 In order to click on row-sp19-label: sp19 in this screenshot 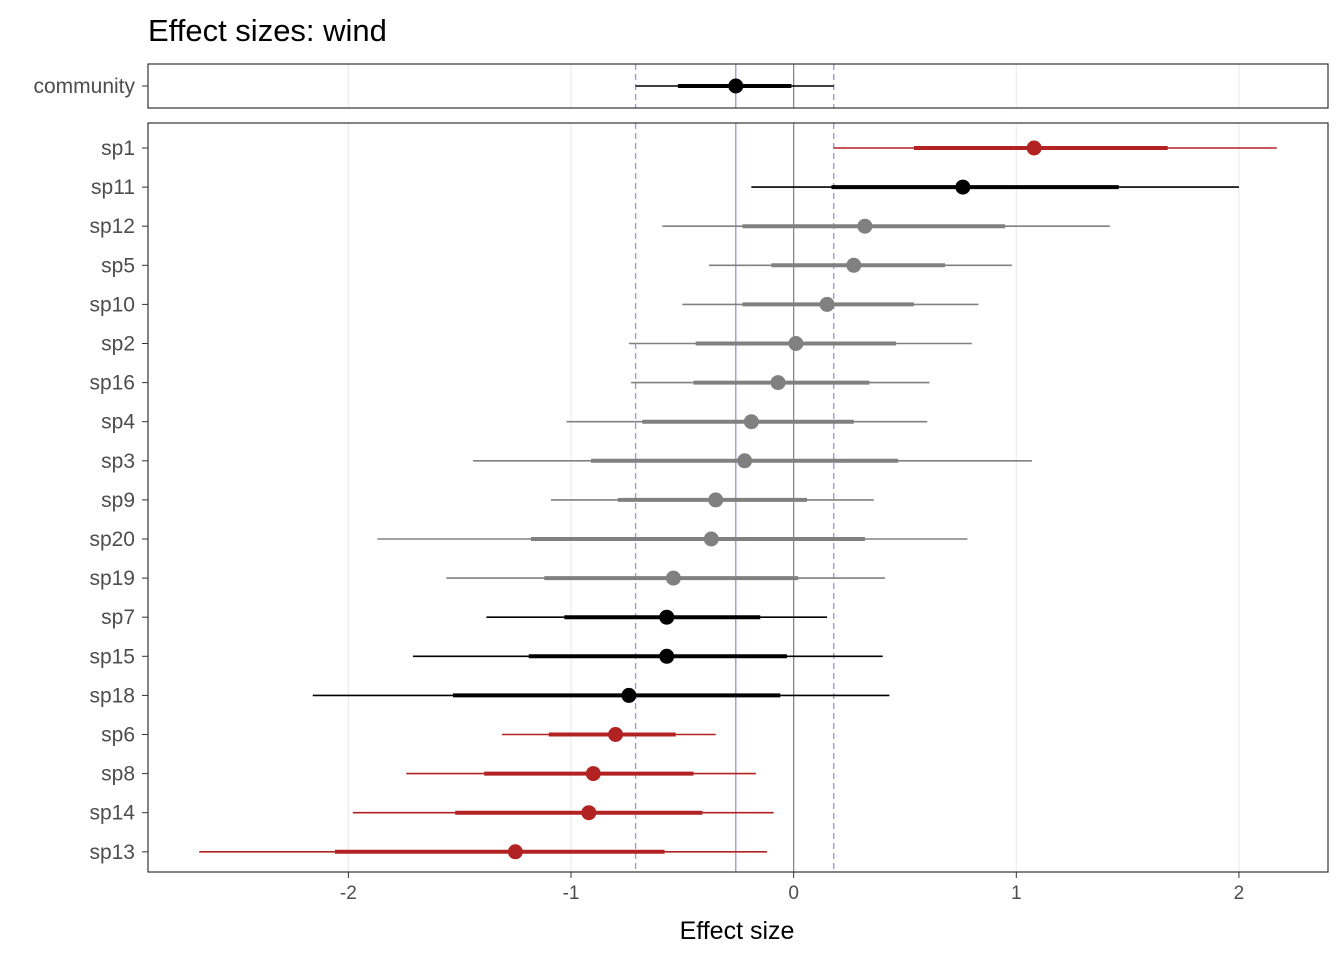, I will do `click(112, 578)`.